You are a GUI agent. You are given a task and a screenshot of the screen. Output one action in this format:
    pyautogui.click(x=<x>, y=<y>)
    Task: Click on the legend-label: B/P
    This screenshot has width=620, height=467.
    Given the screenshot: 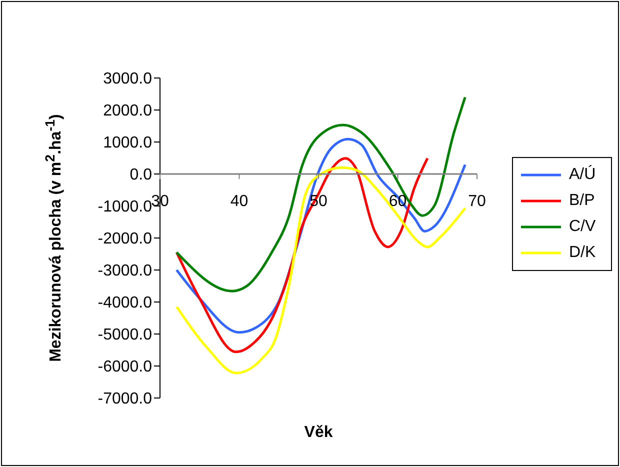 What is the action you would take?
    pyautogui.click(x=582, y=201)
    